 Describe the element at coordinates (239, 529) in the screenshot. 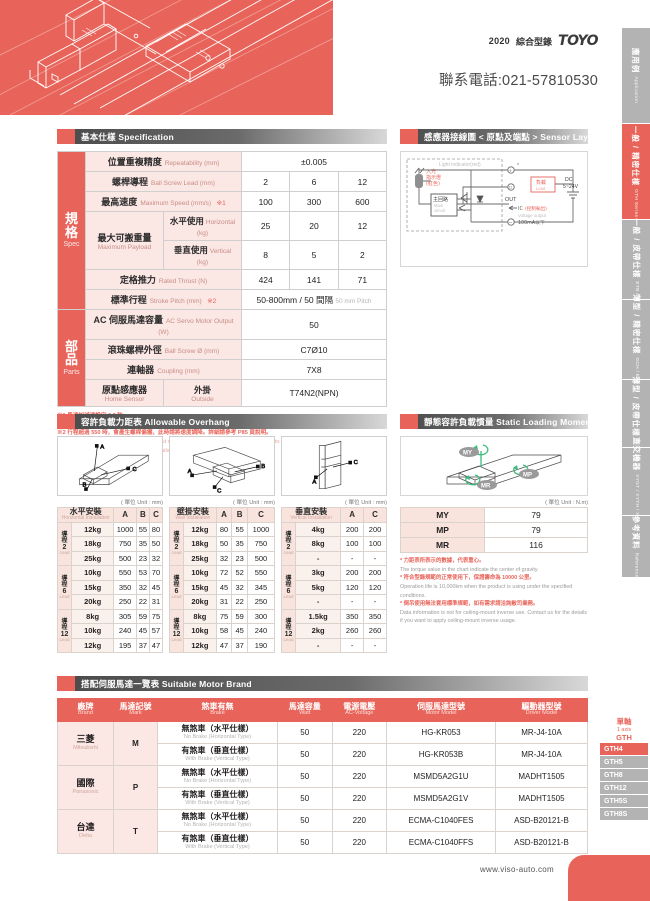

I see `overhang-value: 55` at that location.